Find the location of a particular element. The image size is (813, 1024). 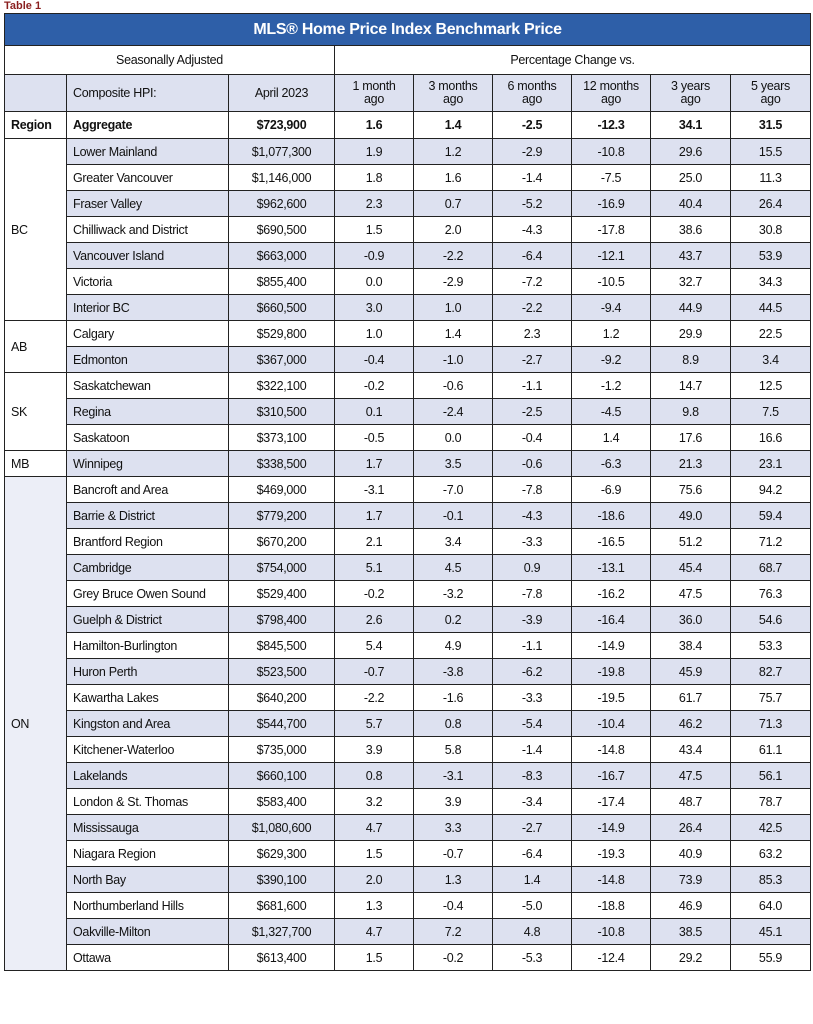

table-row: Ottawa $613,400 1.5 -0.2 -5.3 -12.4 29.2 55.9 is located at coordinates (408, 957).